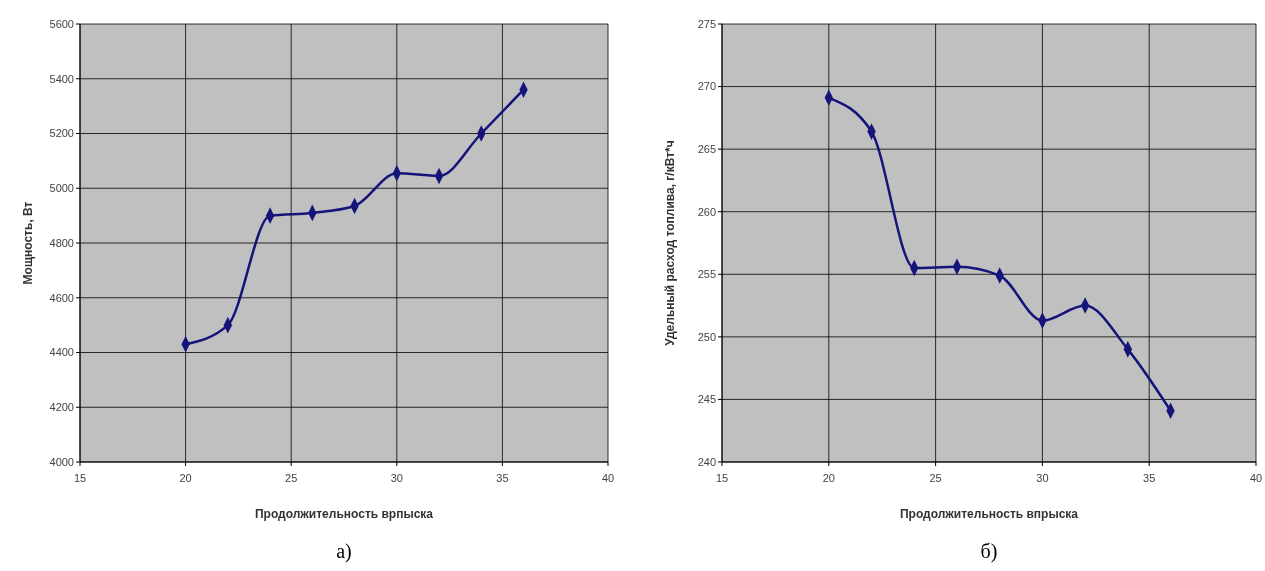  What do you see at coordinates (670, 243) in the screenshot?
I see `y-axis-title: Удельный расход топлива, г/кВт*ч` at bounding box center [670, 243].